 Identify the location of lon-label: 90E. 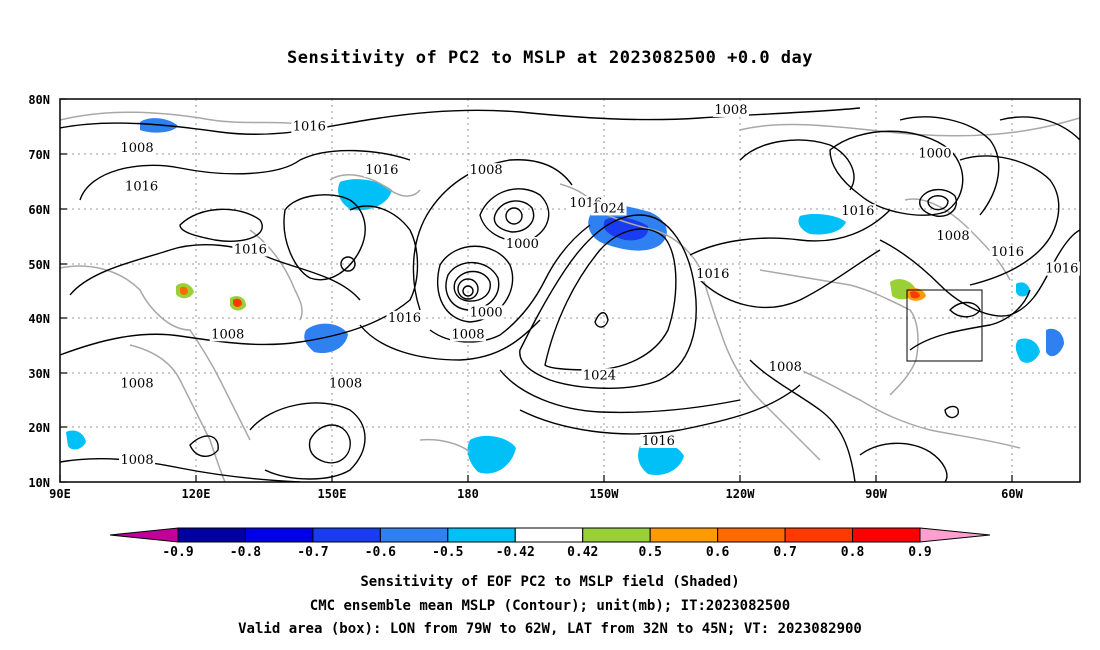
(60, 494).